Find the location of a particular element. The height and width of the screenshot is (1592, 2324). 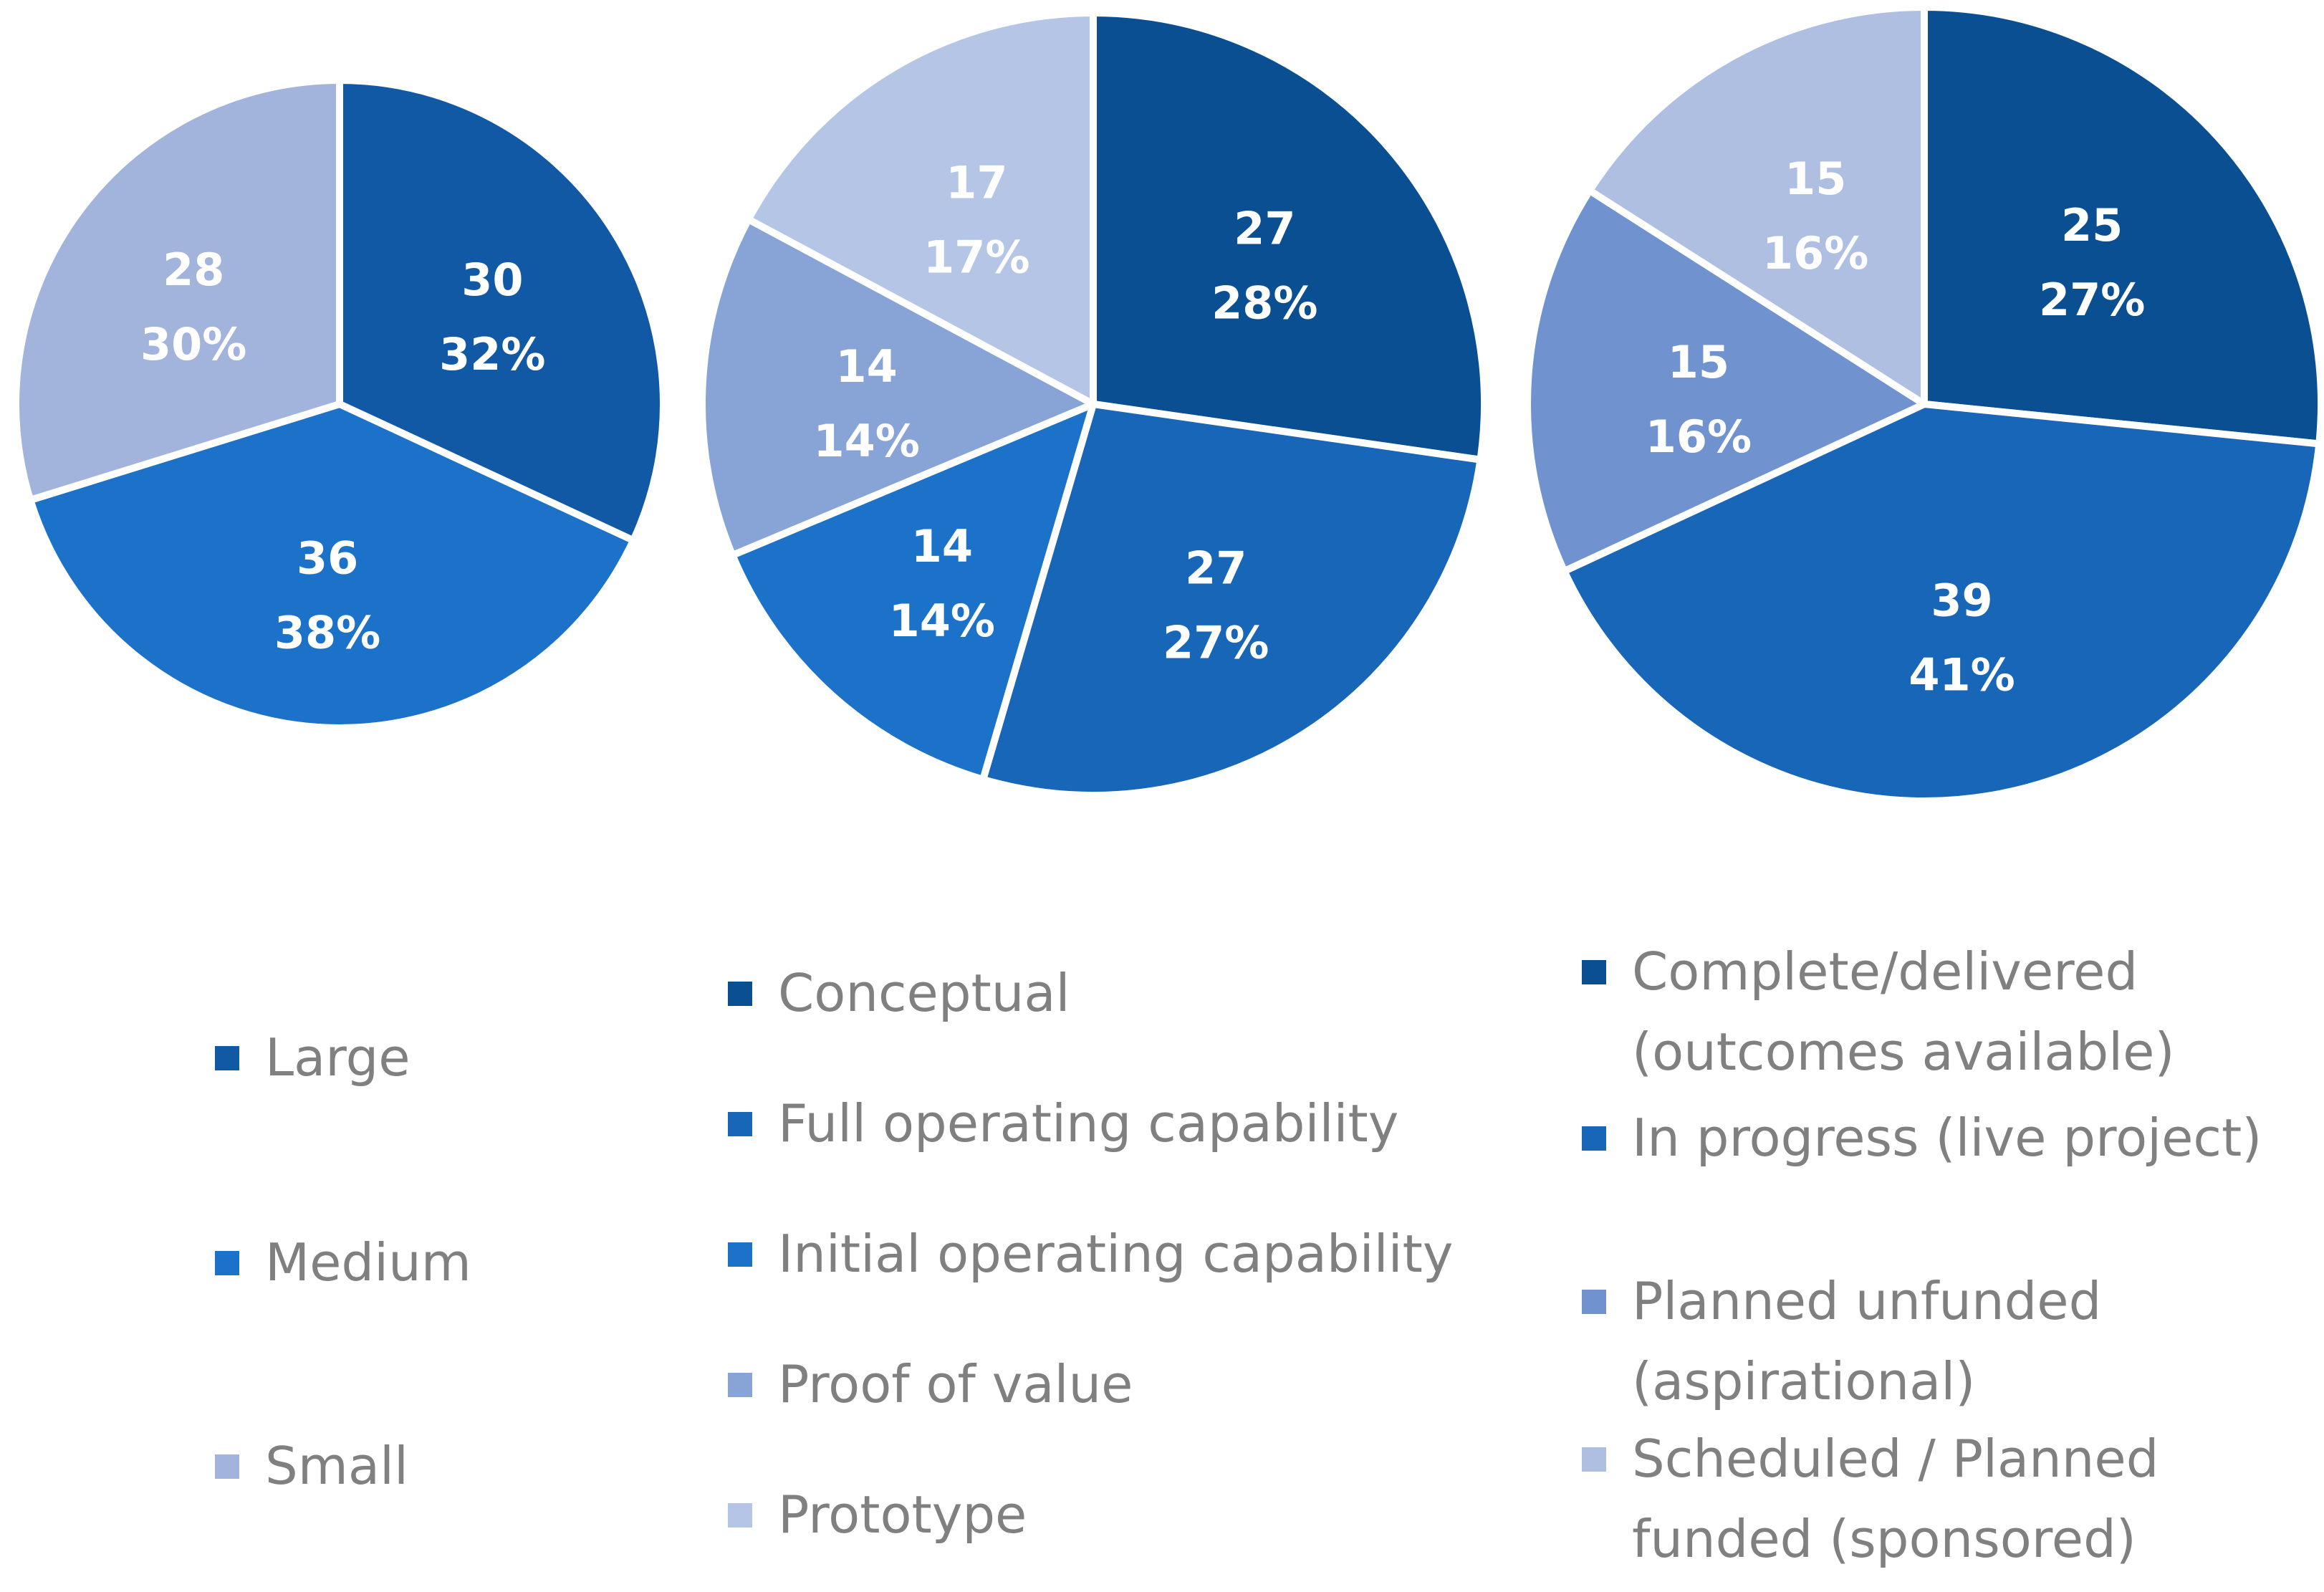

slice-value-label: 17 is located at coordinates (976, 182).